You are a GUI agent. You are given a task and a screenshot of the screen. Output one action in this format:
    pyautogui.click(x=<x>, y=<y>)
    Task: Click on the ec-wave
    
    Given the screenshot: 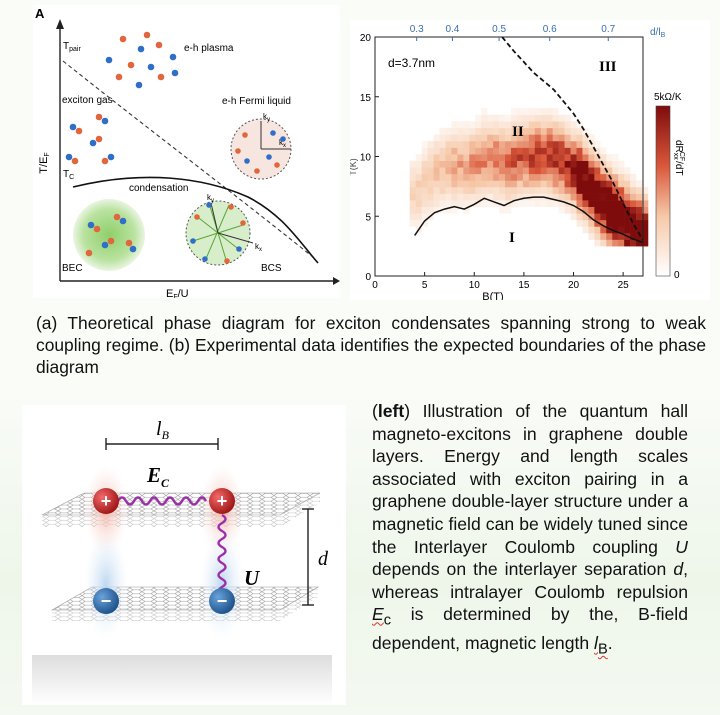 What is the action you would take?
    pyautogui.click(x=162, y=501)
    